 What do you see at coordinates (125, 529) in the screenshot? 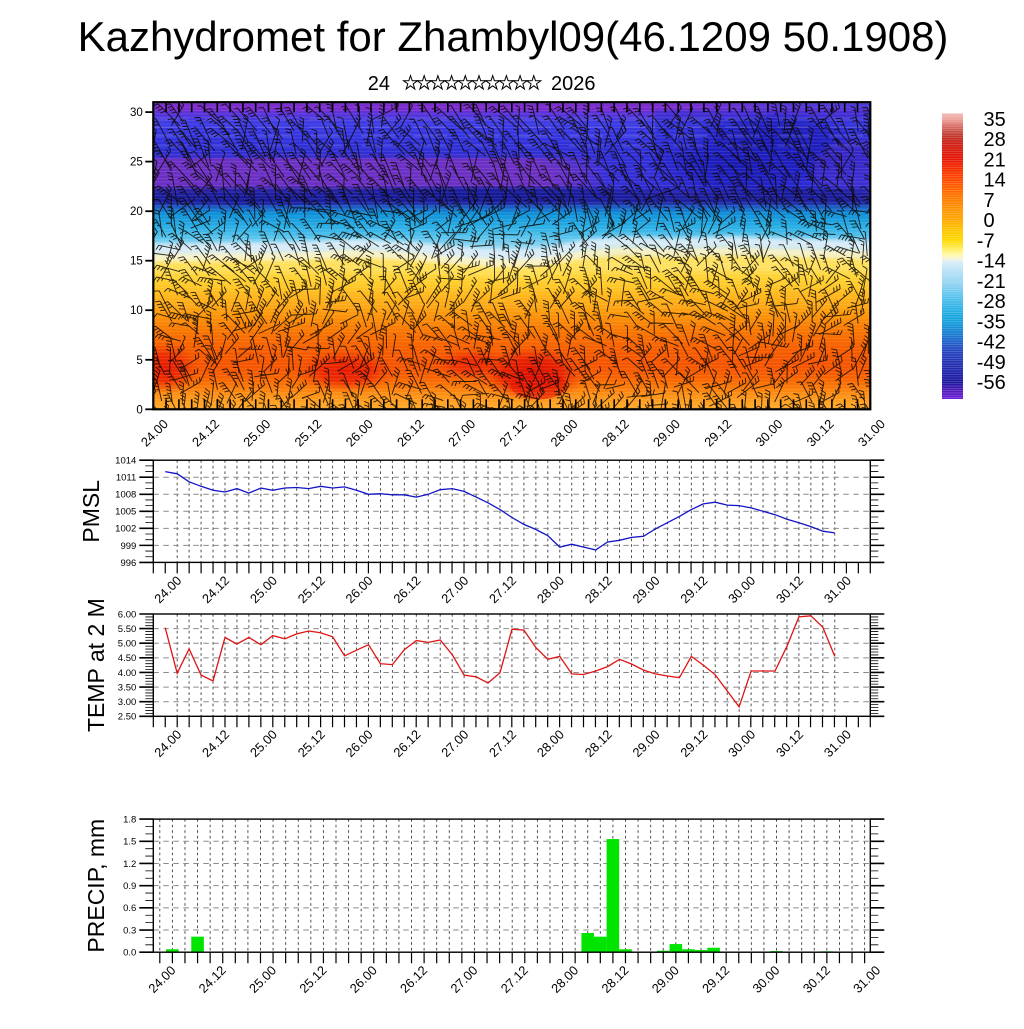
I see `svg-text: 1002` at bounding box center [125, 529].